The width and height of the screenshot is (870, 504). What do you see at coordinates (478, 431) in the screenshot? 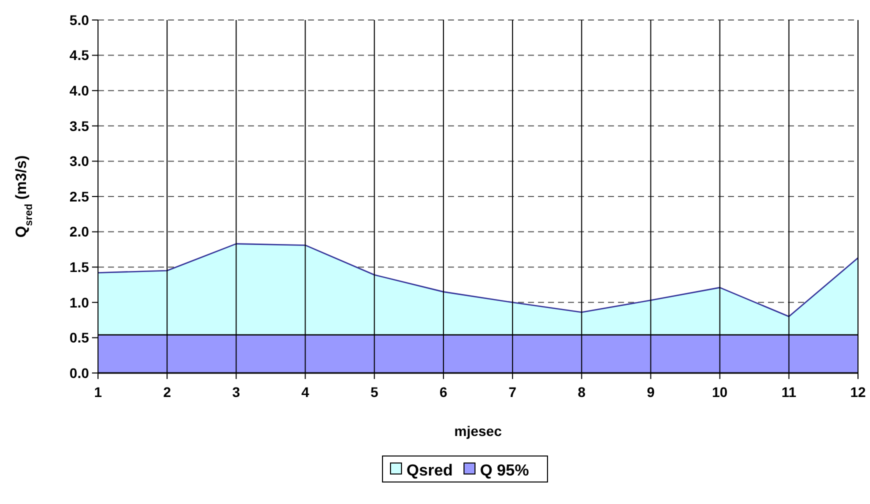
I see `x-axis-title: mjesec` at bounding box center [478, 431].